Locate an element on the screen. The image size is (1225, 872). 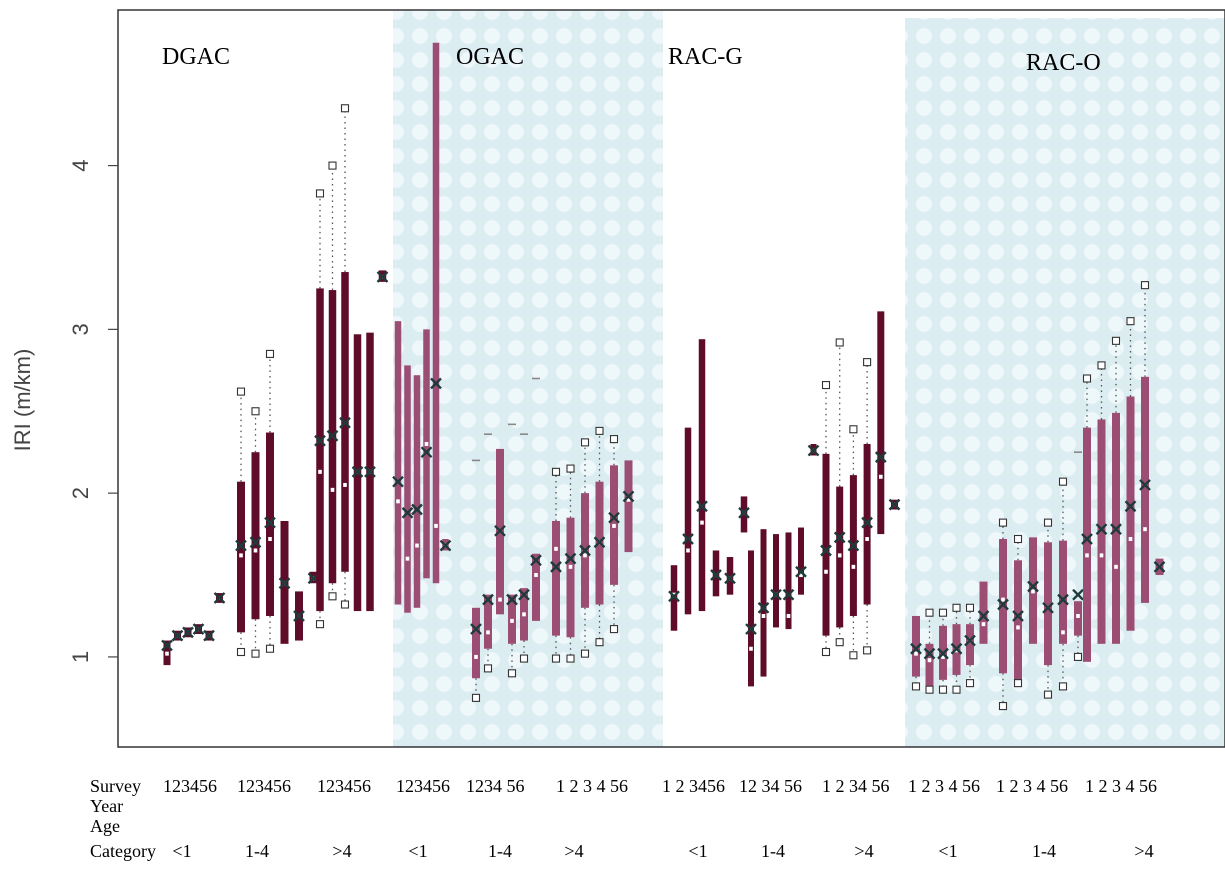
y-axis-label: IRI (m/km) is located at coordinates (22, 400).